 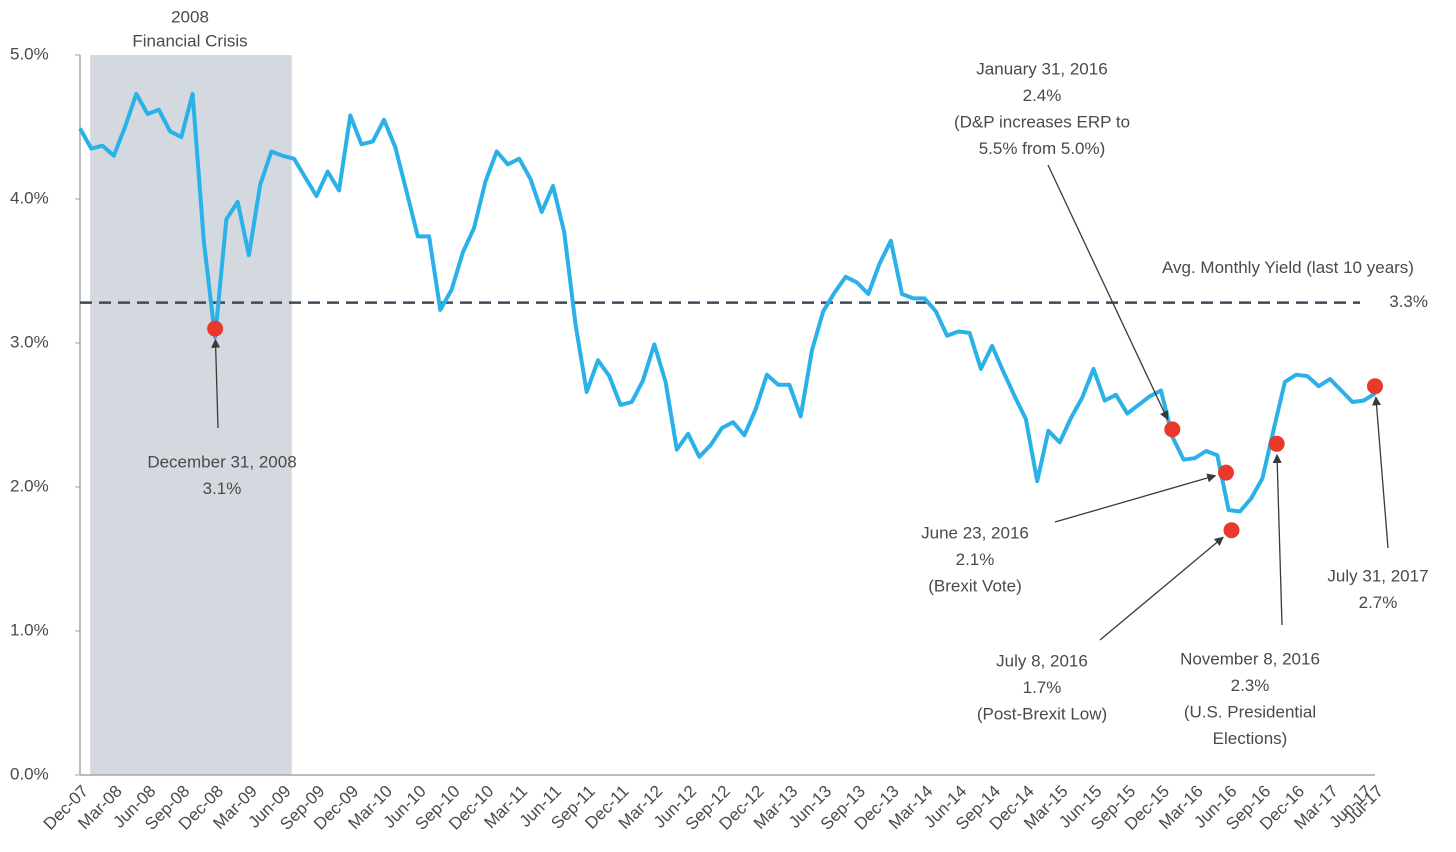 What do you see at coordinates (222, 488) in the screenshot?
I see `annotation-text: 3.1%` at bounding box center [222, 488].